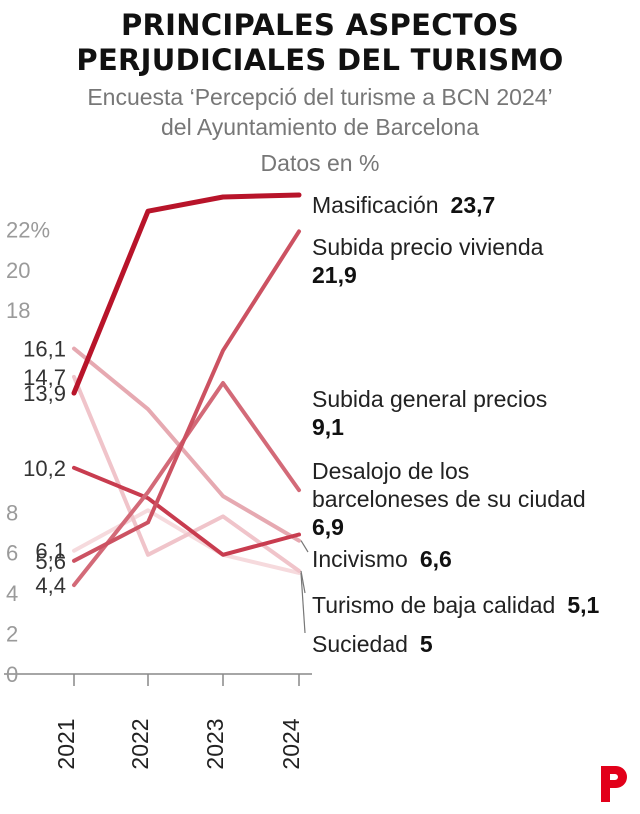 This screenshot has width=640, height=814. What do you see at coordinates (426, 644) in the screenshot?
I see `series-end-value: 5` at bounding box center [426, 644].